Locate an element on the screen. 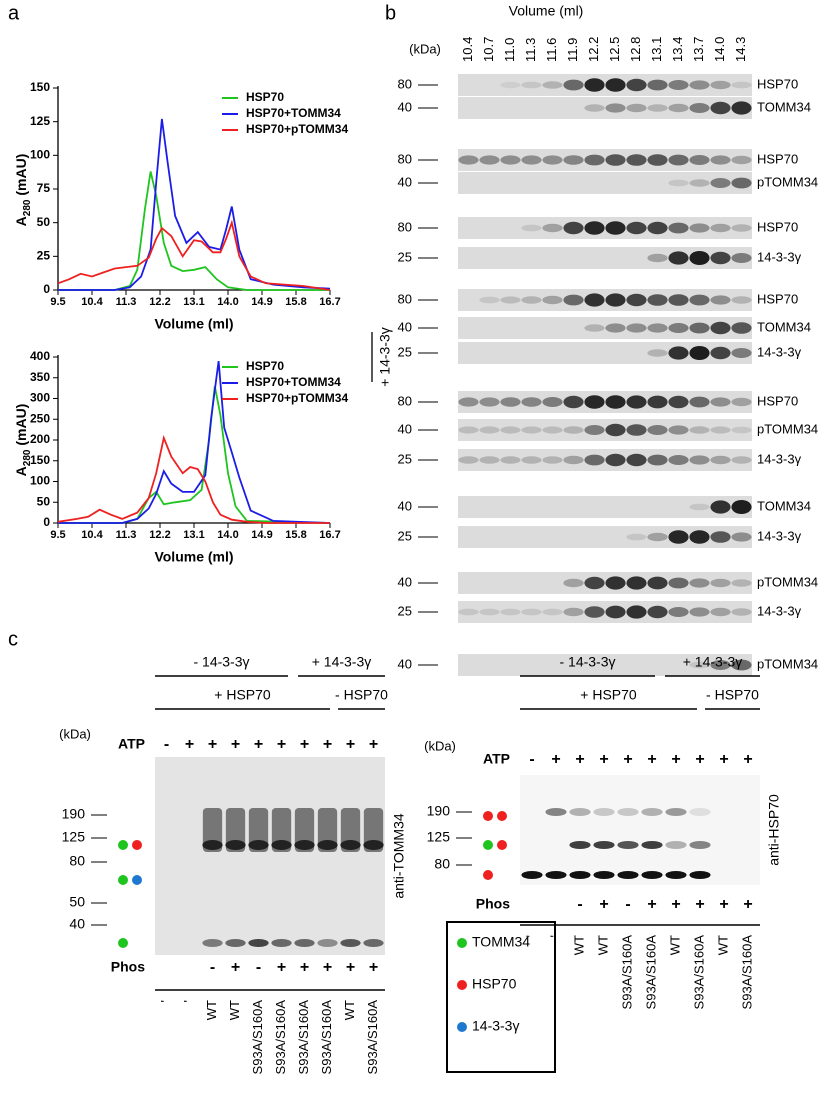  y-axis-label-part: (mAU) is located at coordinates (21, 427).